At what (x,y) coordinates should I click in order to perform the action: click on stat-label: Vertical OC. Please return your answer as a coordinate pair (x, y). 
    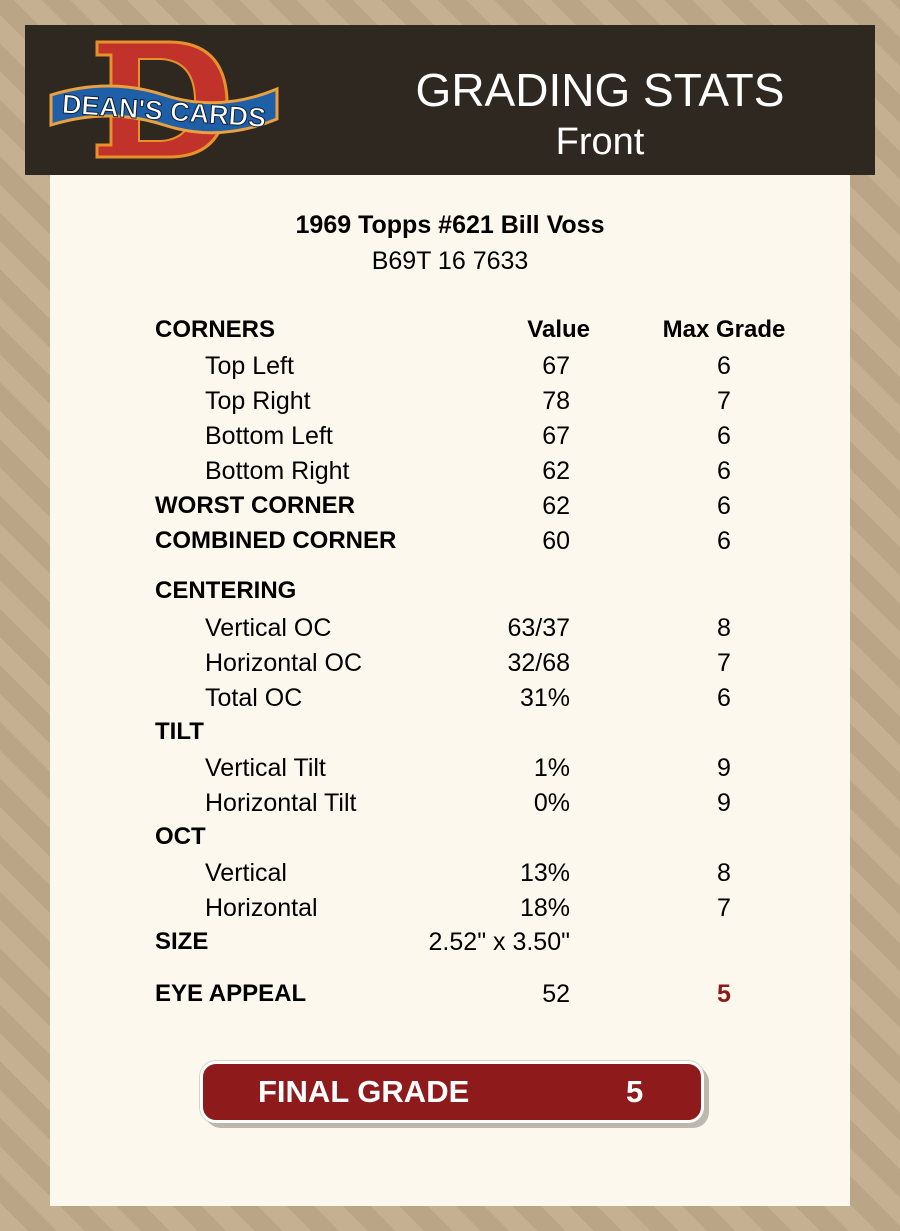
    Looking at the image, I should click on (268, 628).